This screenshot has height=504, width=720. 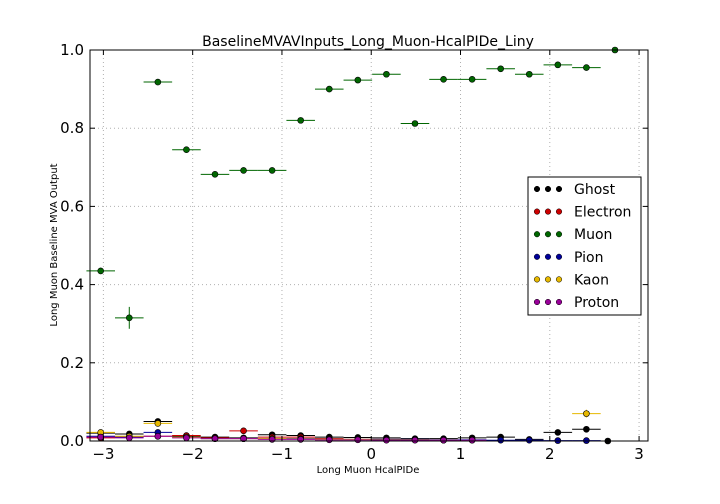 I want to click on legend: Ghost Electron Muon Pion Kaon Proton, so click(x=584, y=246).